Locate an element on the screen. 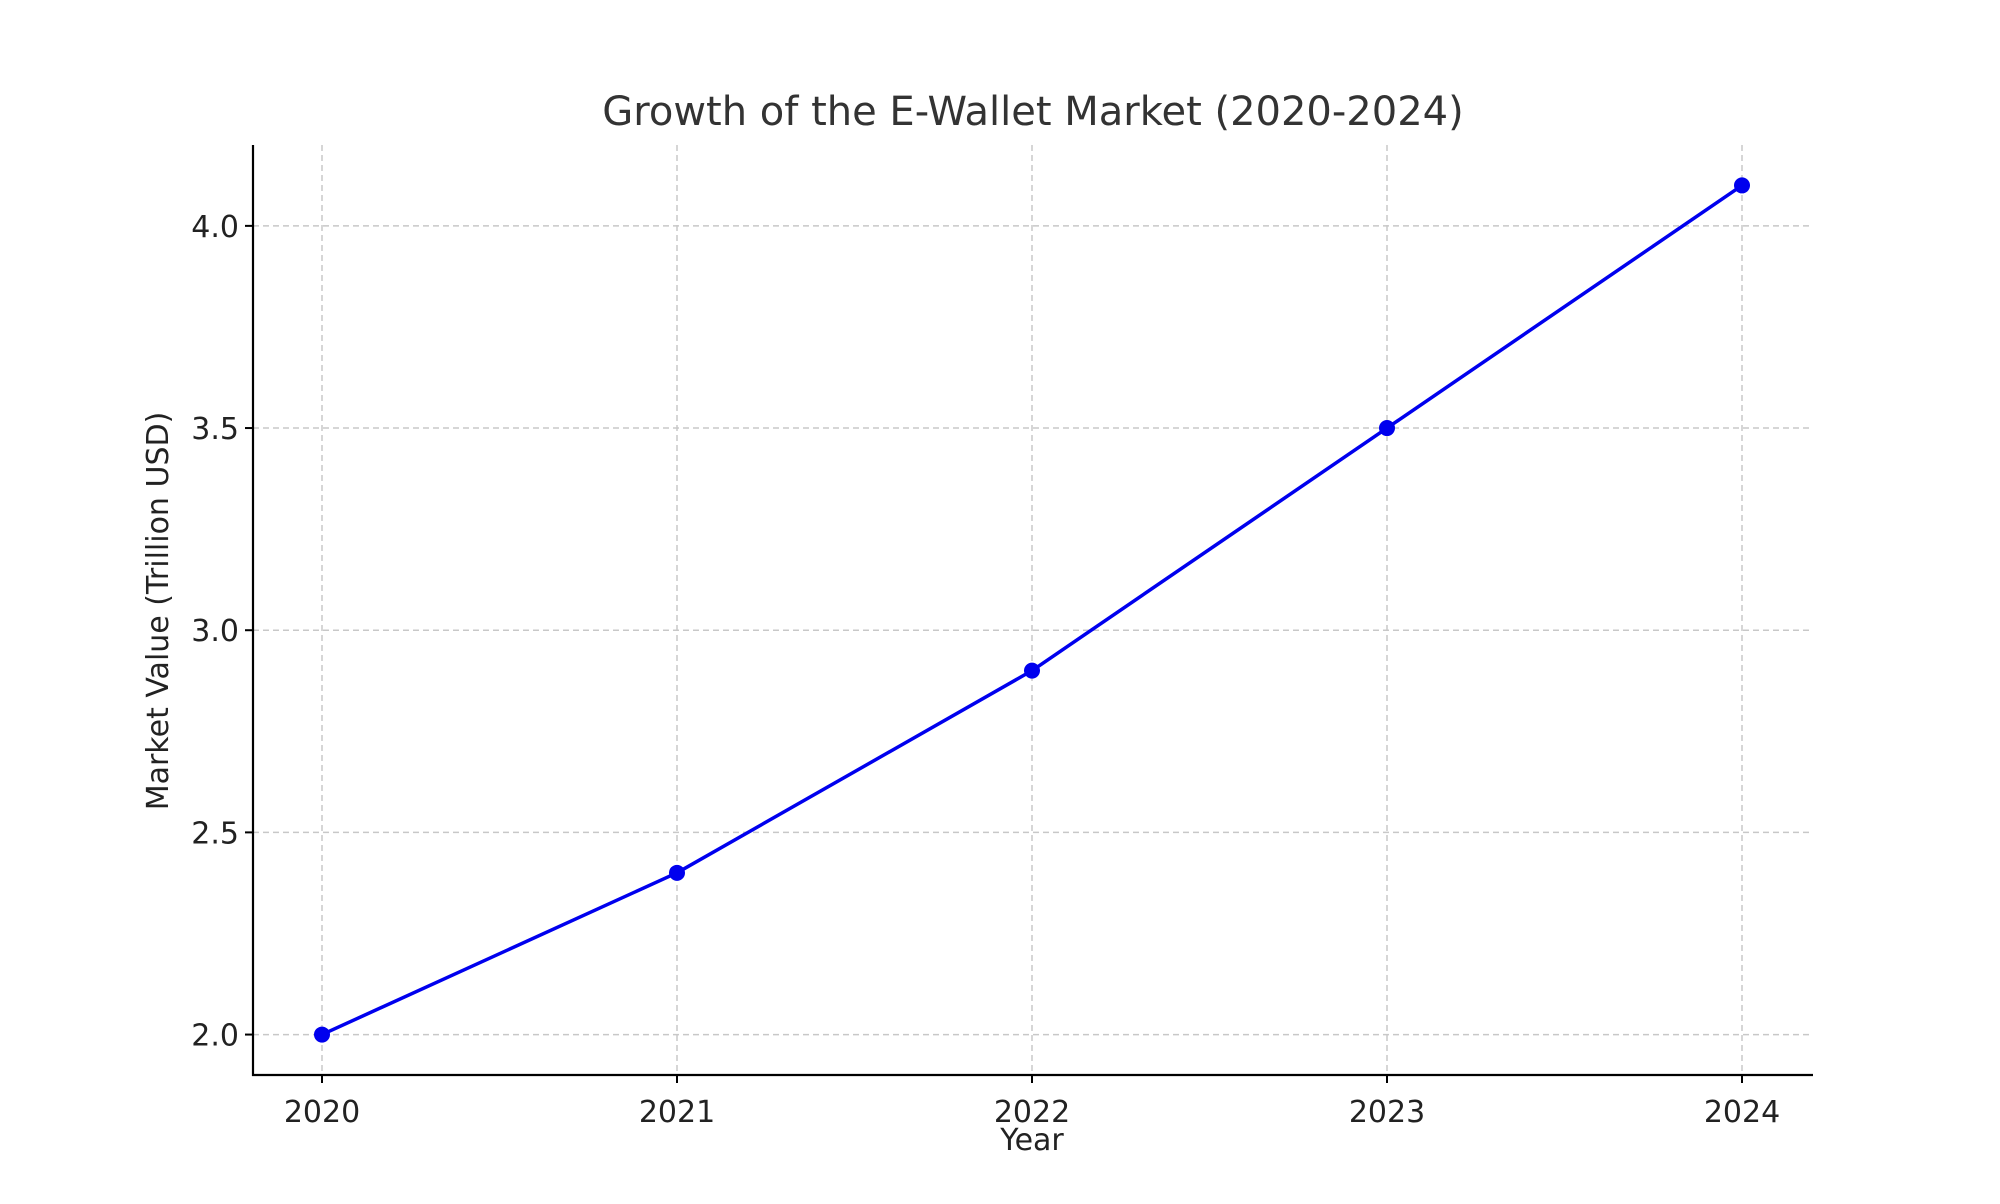 The height and width of the screenshot is (1204, 2000). y-tick-label: 2.5 is located at coordinates (215, 833).